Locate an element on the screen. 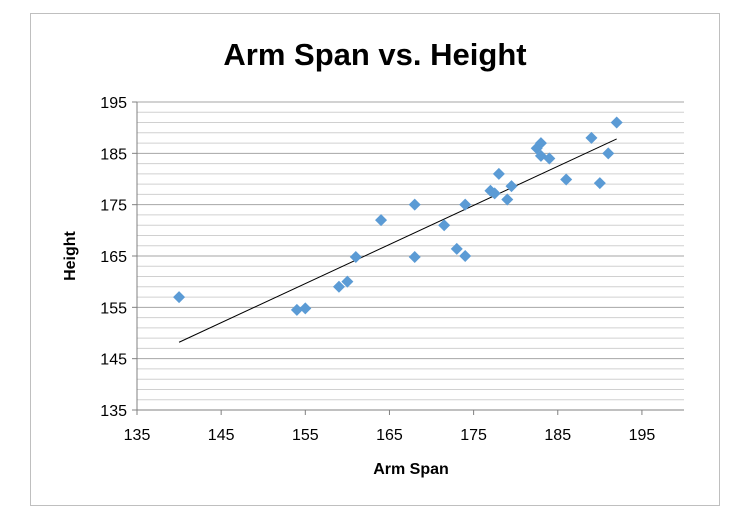 The image size is (731, 515). chart-title: Arm Span vs. Height is located at coordinates (374, 54).